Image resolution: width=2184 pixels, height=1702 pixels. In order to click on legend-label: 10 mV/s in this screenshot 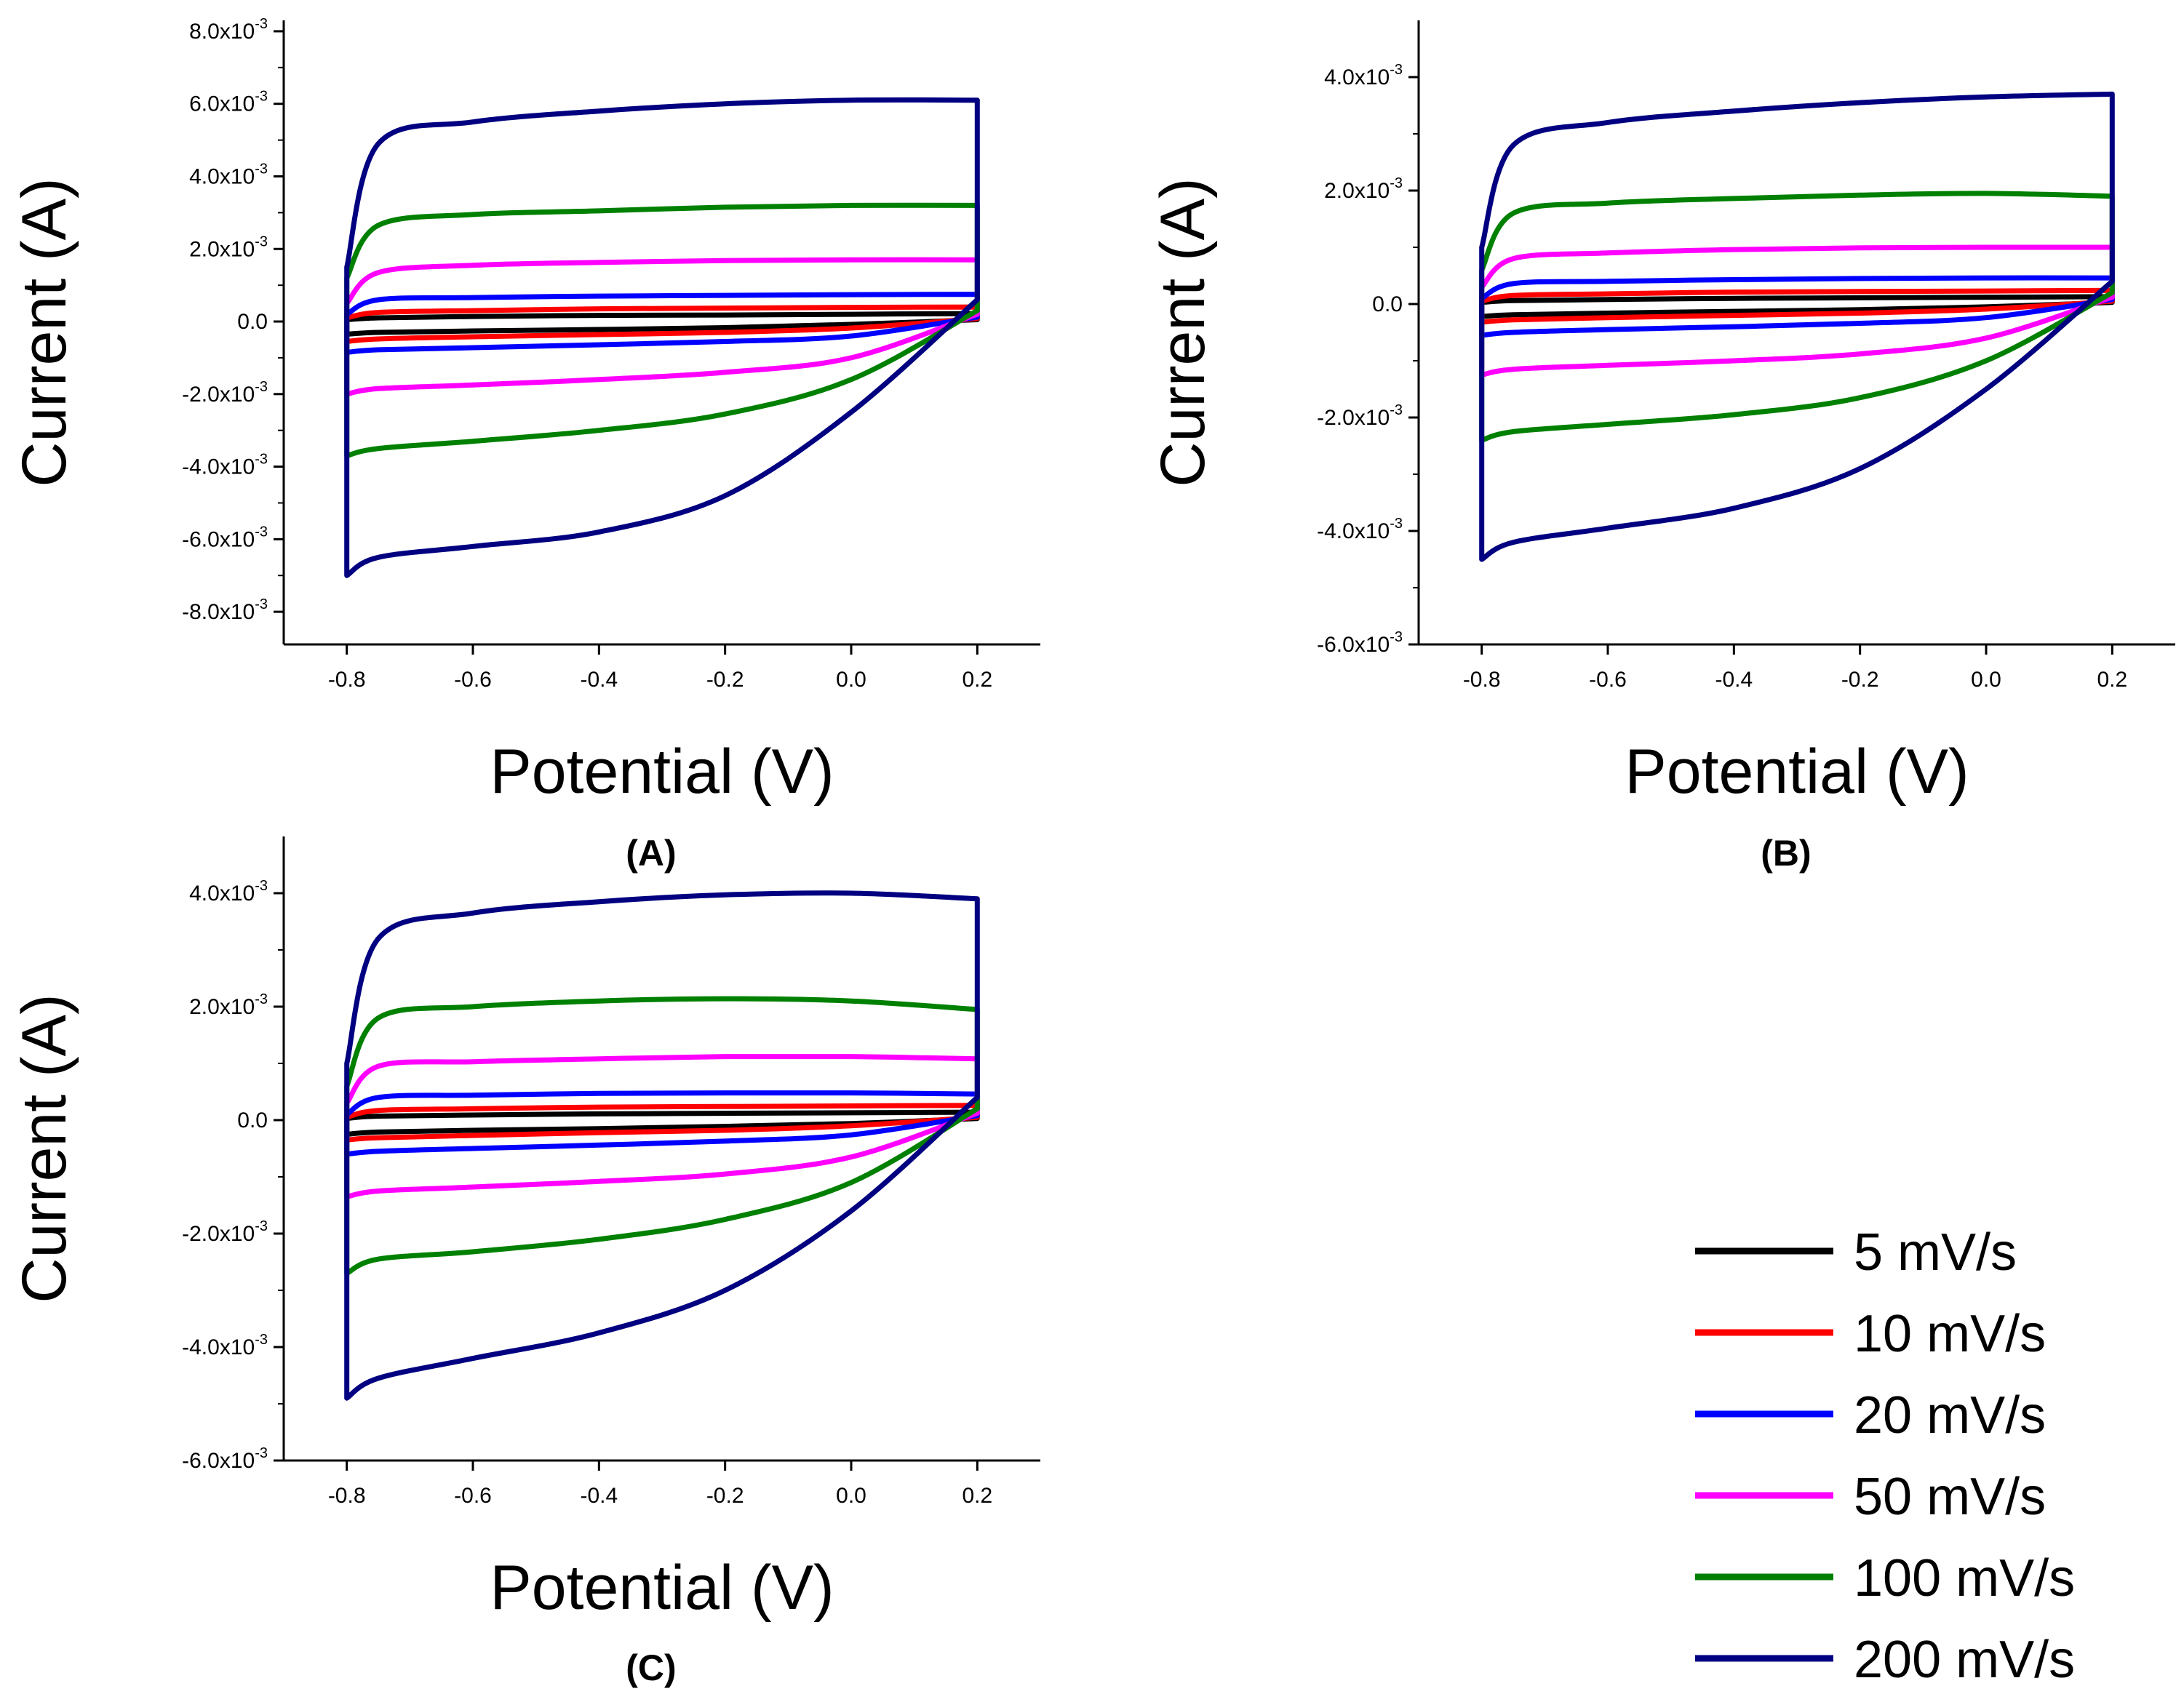, I will do `click(1950, 1334)`.